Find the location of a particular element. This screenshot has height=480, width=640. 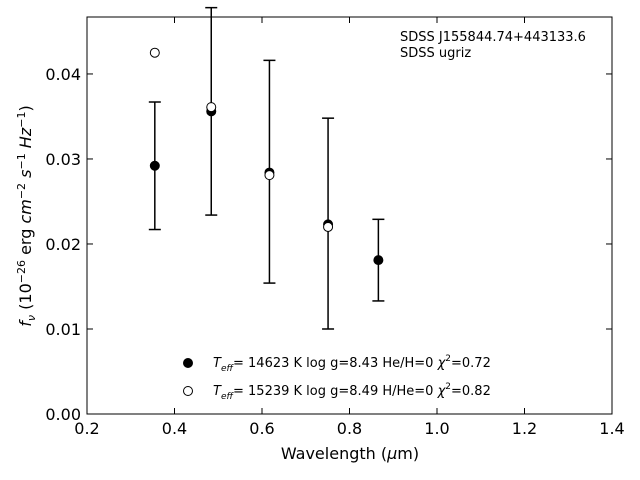

x-tick-label: 0.8 is located at coordinates (349, 428).